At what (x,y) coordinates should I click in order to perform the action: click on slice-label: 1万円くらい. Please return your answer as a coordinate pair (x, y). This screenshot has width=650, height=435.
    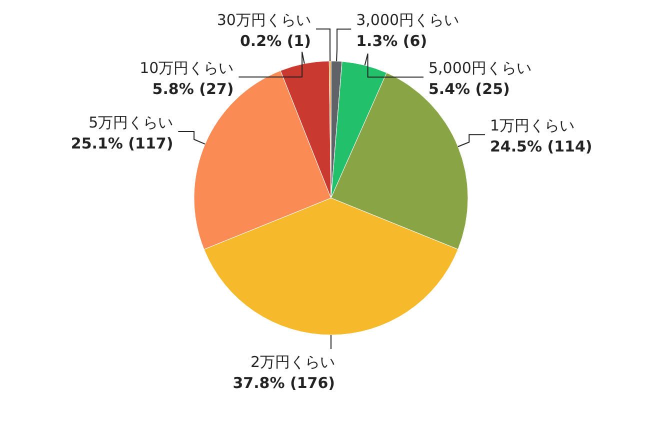
    Looking at the image, I should click on (532, 125).